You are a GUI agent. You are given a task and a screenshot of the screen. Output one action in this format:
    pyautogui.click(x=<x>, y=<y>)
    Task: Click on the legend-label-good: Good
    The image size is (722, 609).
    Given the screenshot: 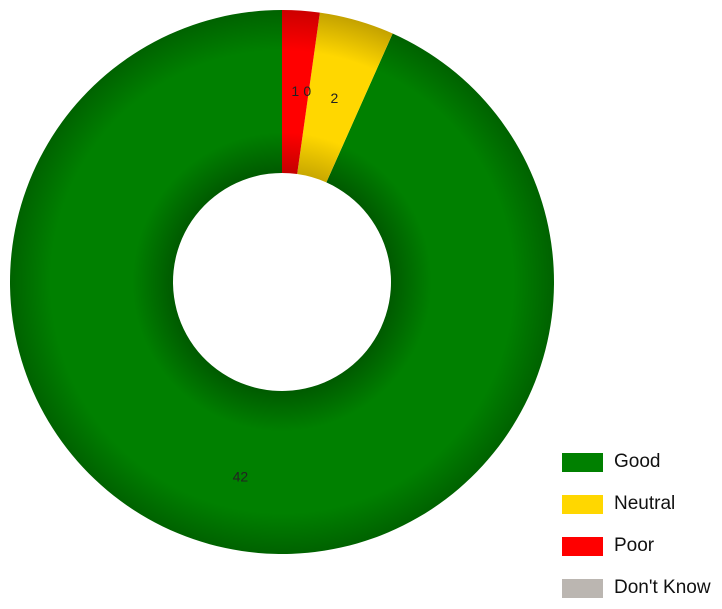 What is the action you would take?
    pyautogui.click(x=637, y=461)
    